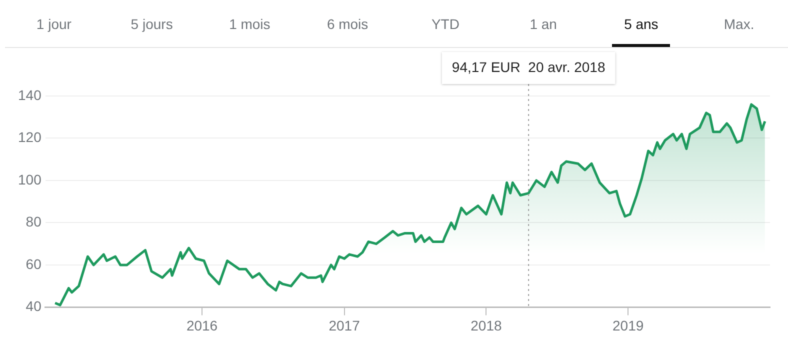 The image size is (788, 342). What do you see at coordinates (486, 325) in the screenshot?
I see `x-tick-label: 2018` at bounding box center [486, 325].